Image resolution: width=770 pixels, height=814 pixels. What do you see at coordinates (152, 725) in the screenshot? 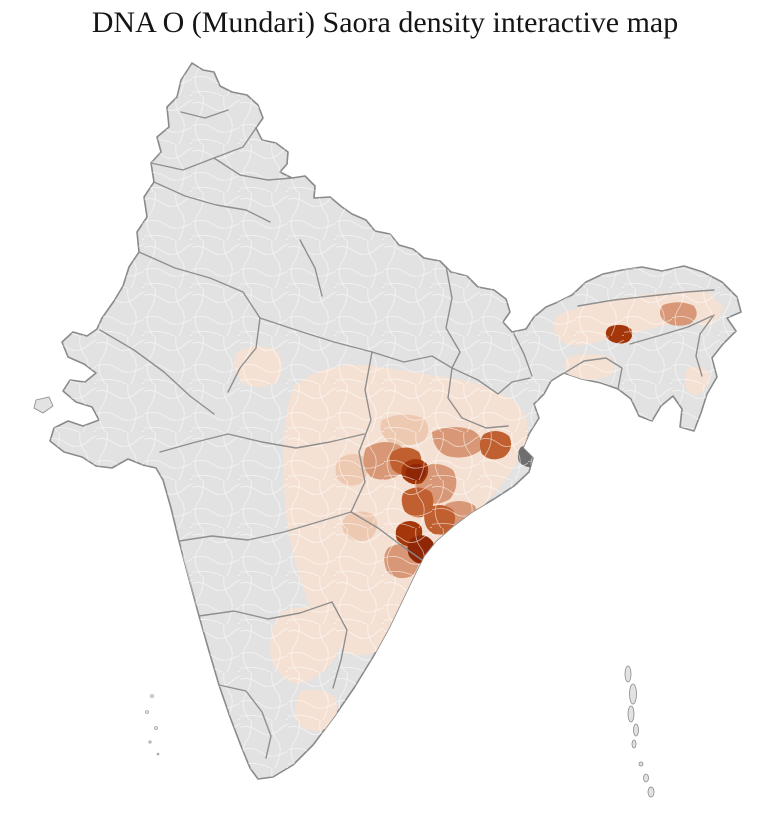
I see `lakshadweep-islands` at bounding box center [152, 725].